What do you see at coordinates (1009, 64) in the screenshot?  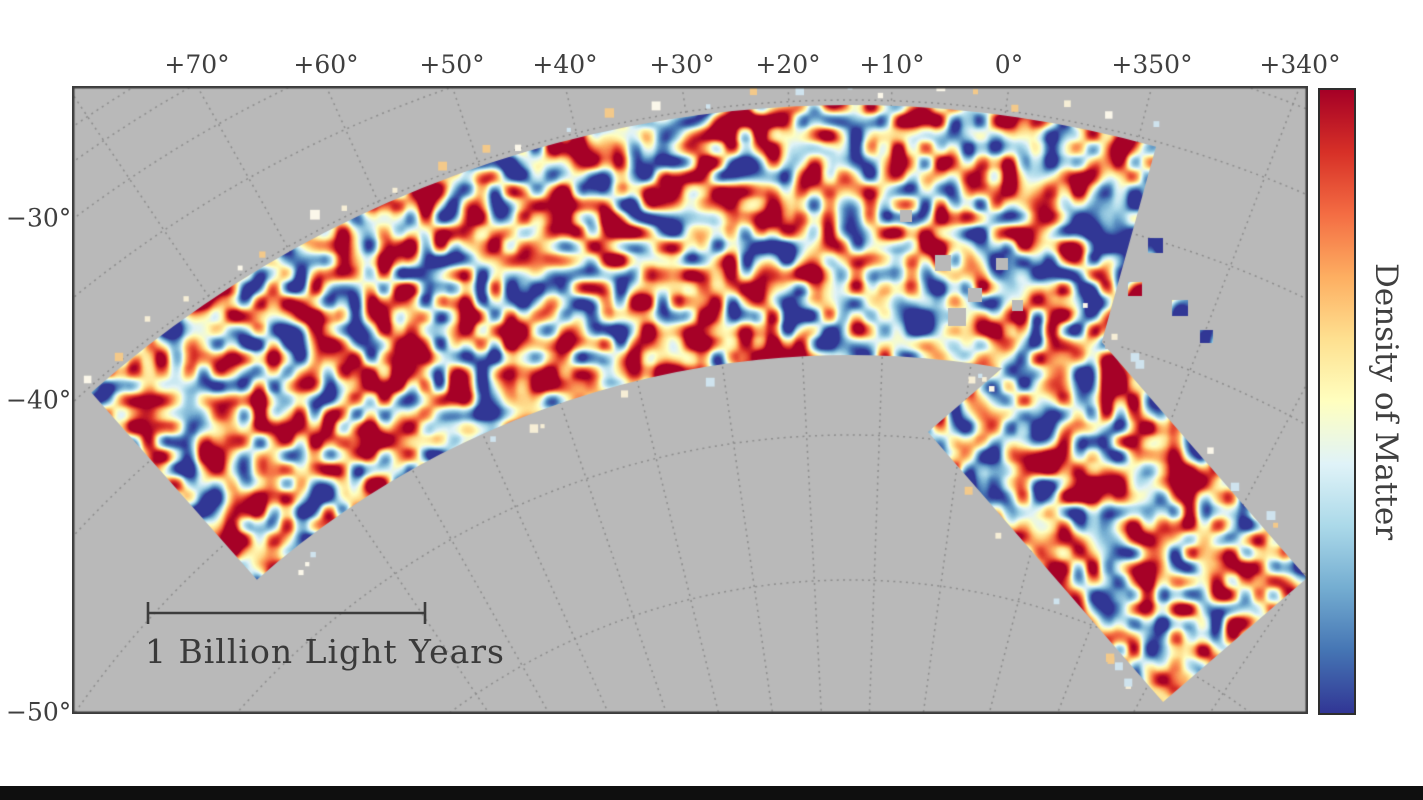 I see `ra-tick-label: 0°` at bounding box center [1009, 64].